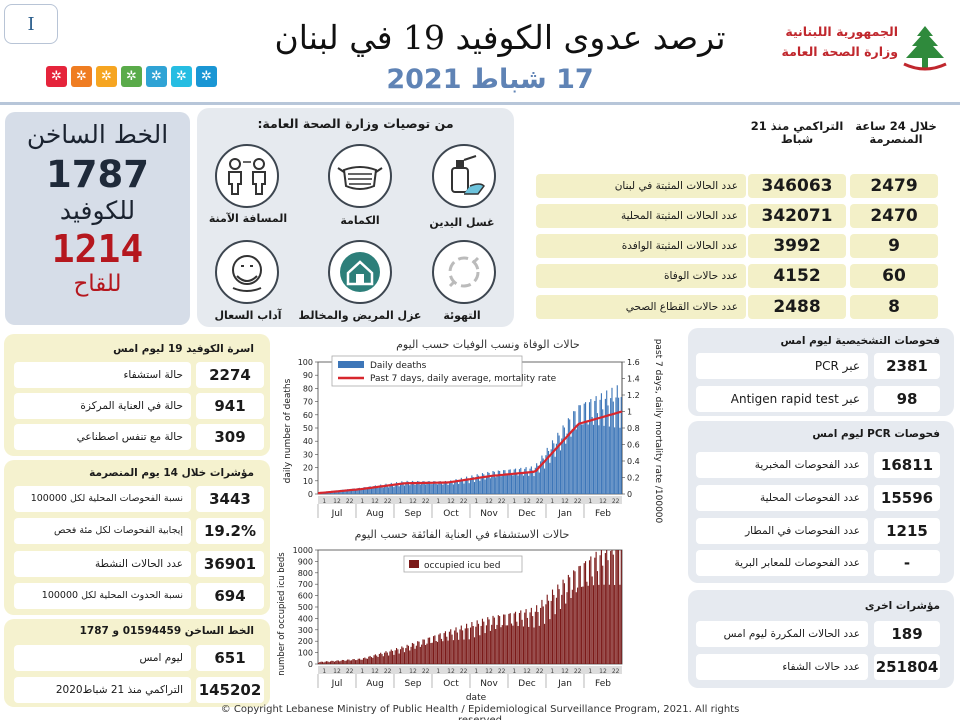 This screenshot has height=720, width=960. What do you see at coordinates (782, 667) in the screenshot?
I see `other-row-label: عدد حالات الشفاء` at bounding box center [782, 667].